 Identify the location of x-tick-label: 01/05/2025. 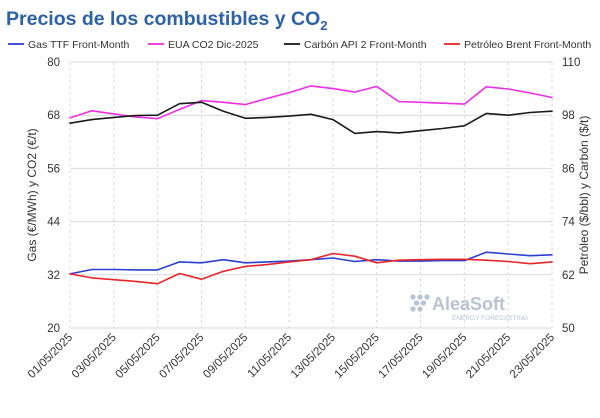
(50, 356).